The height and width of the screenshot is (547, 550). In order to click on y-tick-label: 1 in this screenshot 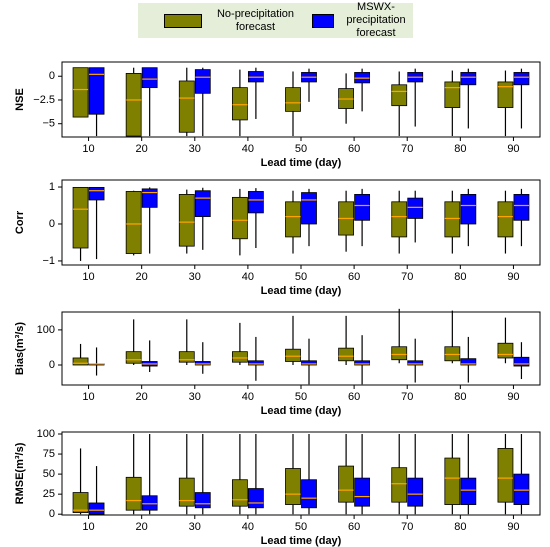, I will do `click(52, 187)`.